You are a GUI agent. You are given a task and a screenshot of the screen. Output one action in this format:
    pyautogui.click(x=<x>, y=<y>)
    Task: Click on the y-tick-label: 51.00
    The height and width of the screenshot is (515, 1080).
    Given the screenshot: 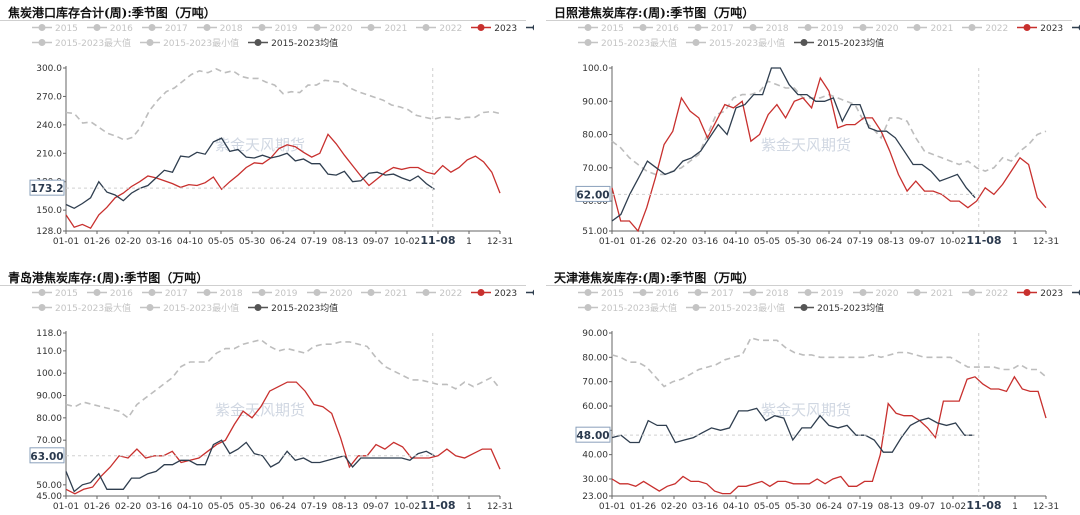 What is the action you would take?
    pyautogui.click(x=595, y=232)
    